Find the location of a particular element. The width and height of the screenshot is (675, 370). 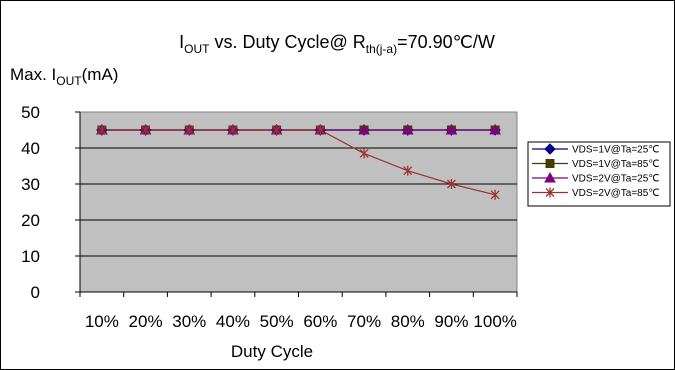

y-tick-label: 30 is located at coordinates (30, 184).